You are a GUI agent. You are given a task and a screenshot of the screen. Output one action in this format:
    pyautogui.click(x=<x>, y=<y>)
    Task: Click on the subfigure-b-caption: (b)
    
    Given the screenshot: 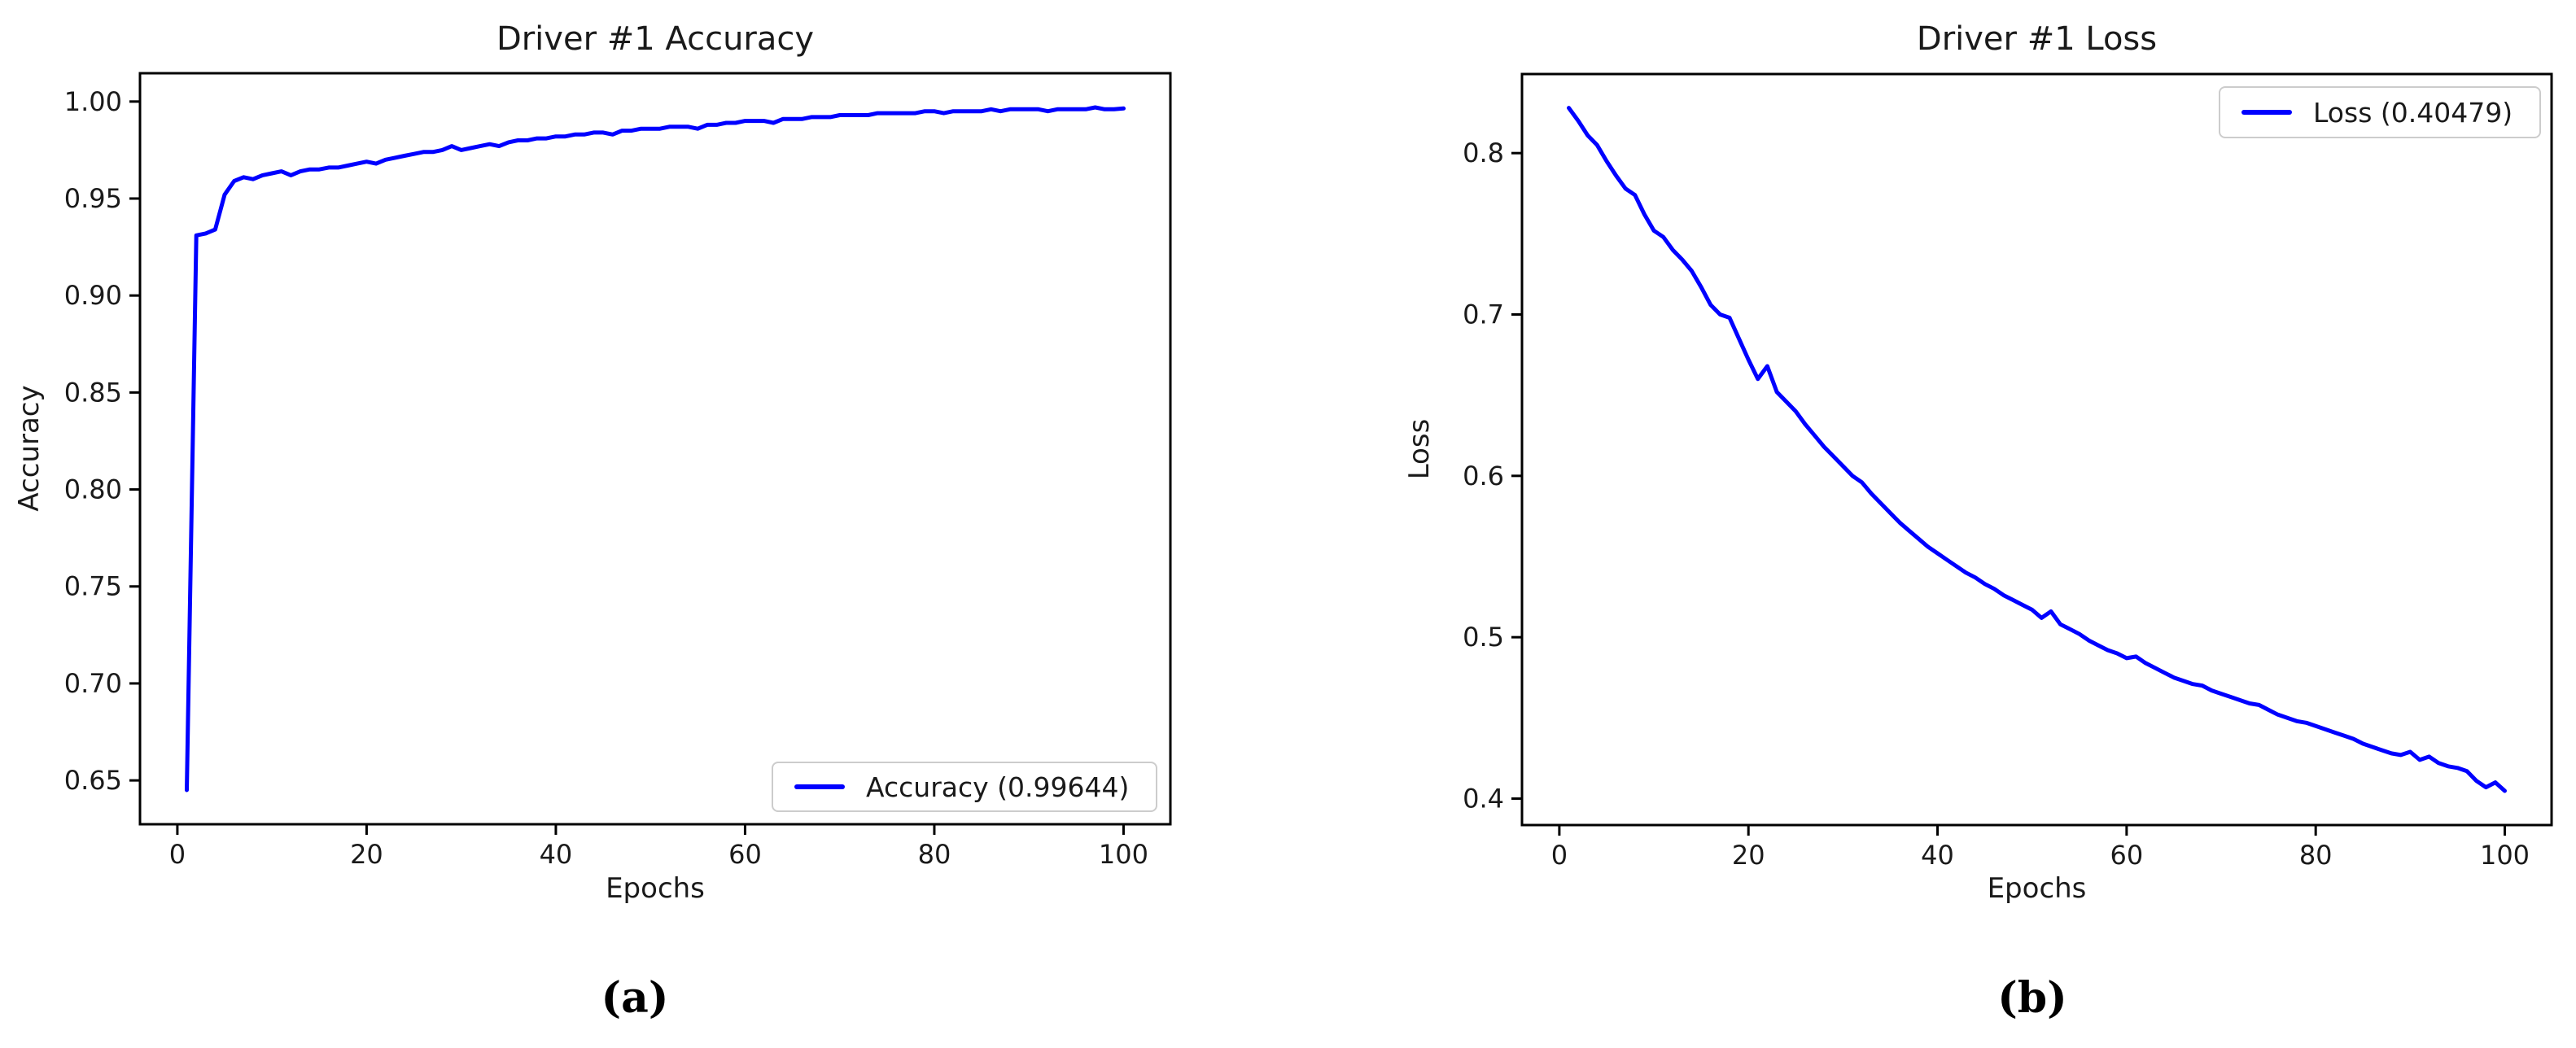 What is the action you would take?
    pyautogui.click(x=2032, y=998)
    